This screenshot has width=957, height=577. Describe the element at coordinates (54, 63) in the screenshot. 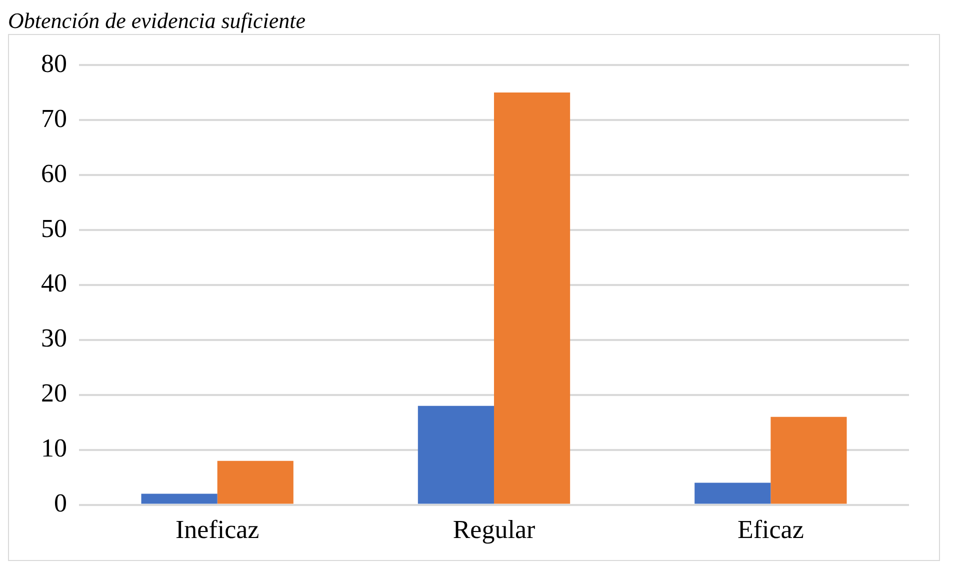

I see `y-tick-label: 80` at that location.